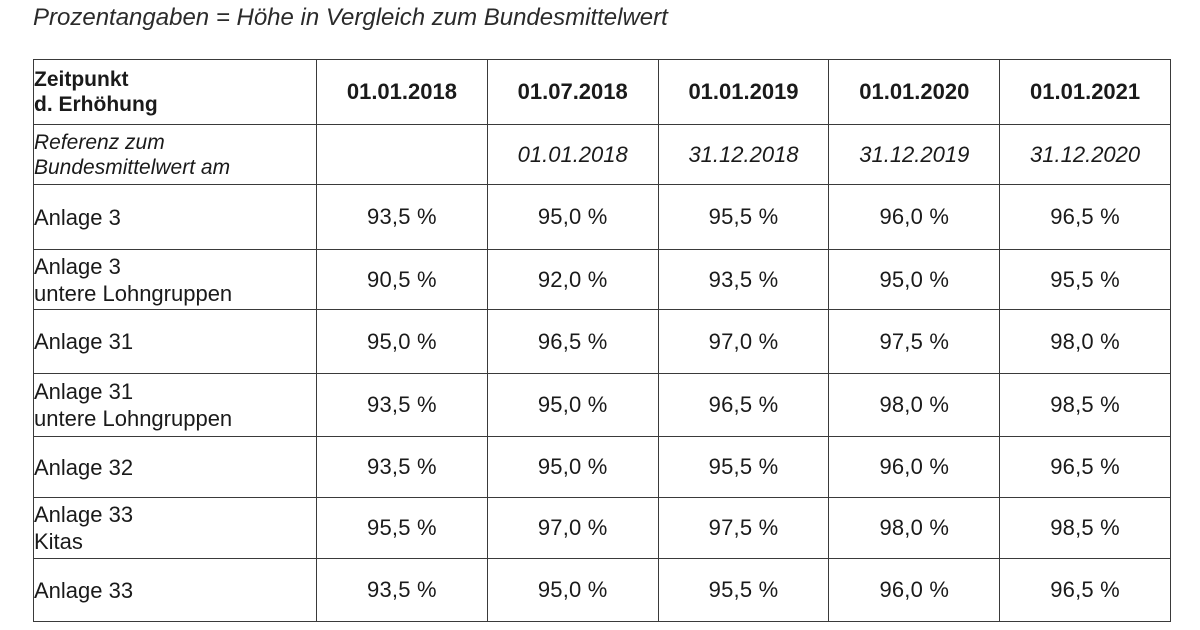 The image size is (1200, 630). Describe the element at coordinates (572, 154) in the screenshot. I see `reference-date: 01.01.2018` at that location.